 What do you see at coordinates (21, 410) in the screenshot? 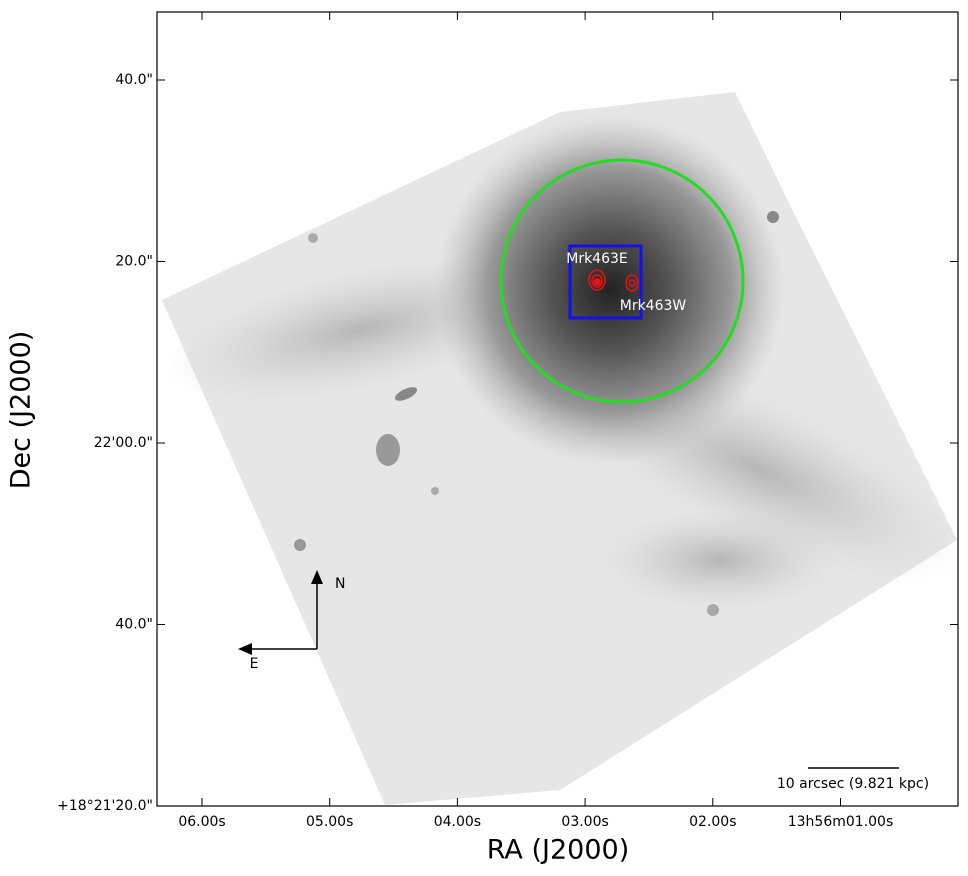
I see `y-axis-label: Dec (J2000)` at bounding box center [21, 410].